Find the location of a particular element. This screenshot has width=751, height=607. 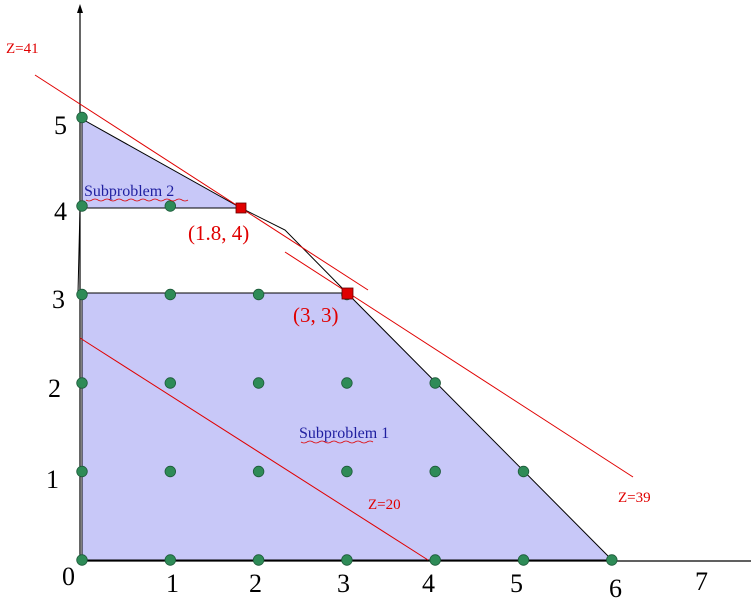

x-tick-6: 6 is located at coordinates (615, 588).